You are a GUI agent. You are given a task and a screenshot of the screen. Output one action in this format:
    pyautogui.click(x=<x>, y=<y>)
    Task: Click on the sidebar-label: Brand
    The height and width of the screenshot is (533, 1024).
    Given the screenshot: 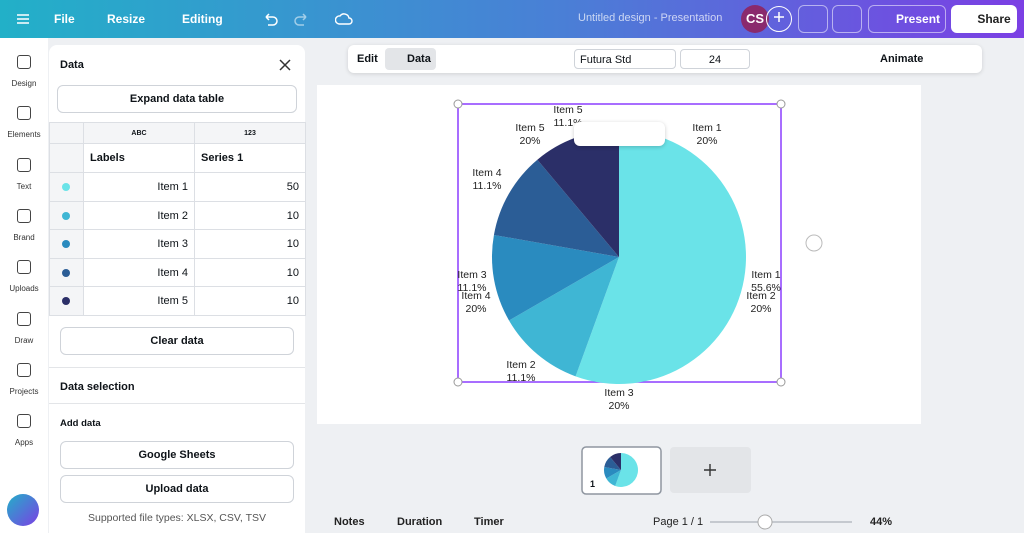 What is the action you would take?
    pyautogui.click(x=24, y=237)
    